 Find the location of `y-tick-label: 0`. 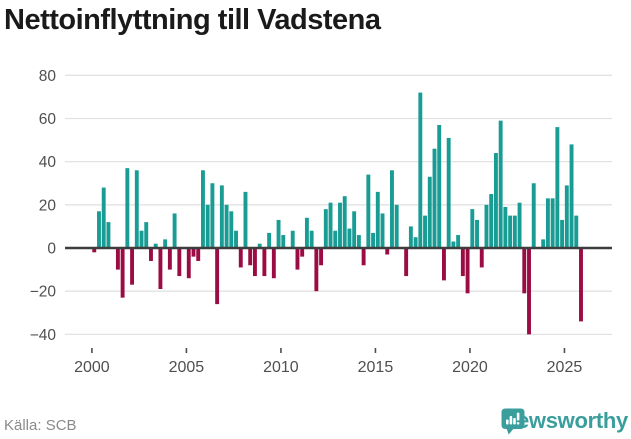

y-tick-label: 0 is located at coordinates (51, 249).